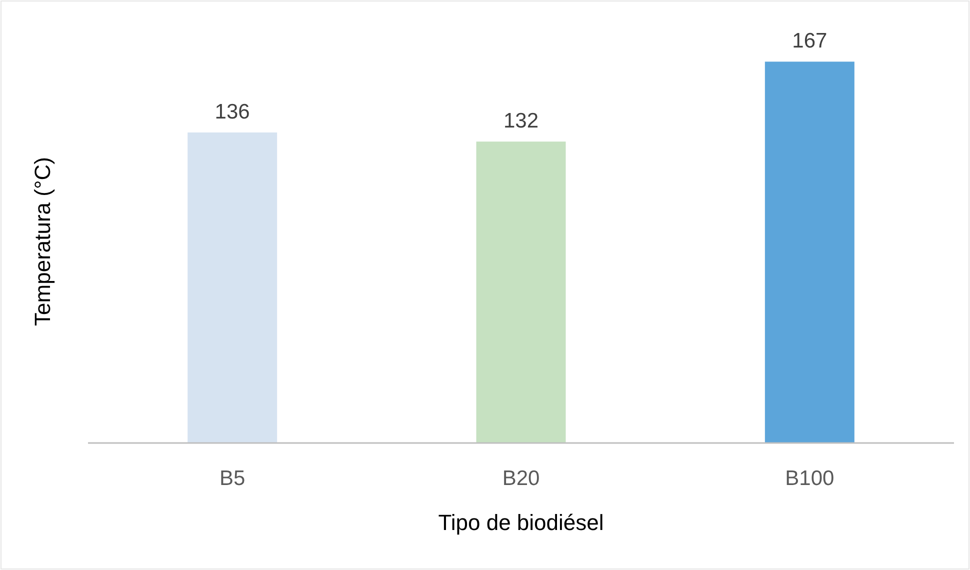  I want to click on data-label: 136, so click(232, 112).